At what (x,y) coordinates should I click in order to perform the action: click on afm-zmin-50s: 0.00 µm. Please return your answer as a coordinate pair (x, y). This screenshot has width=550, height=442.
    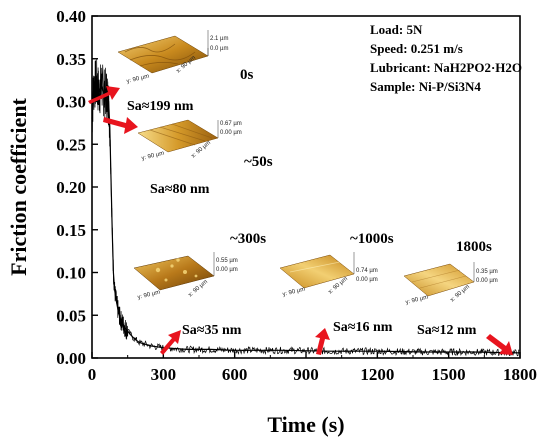
    Looking at the image, I should click on (231, 133).